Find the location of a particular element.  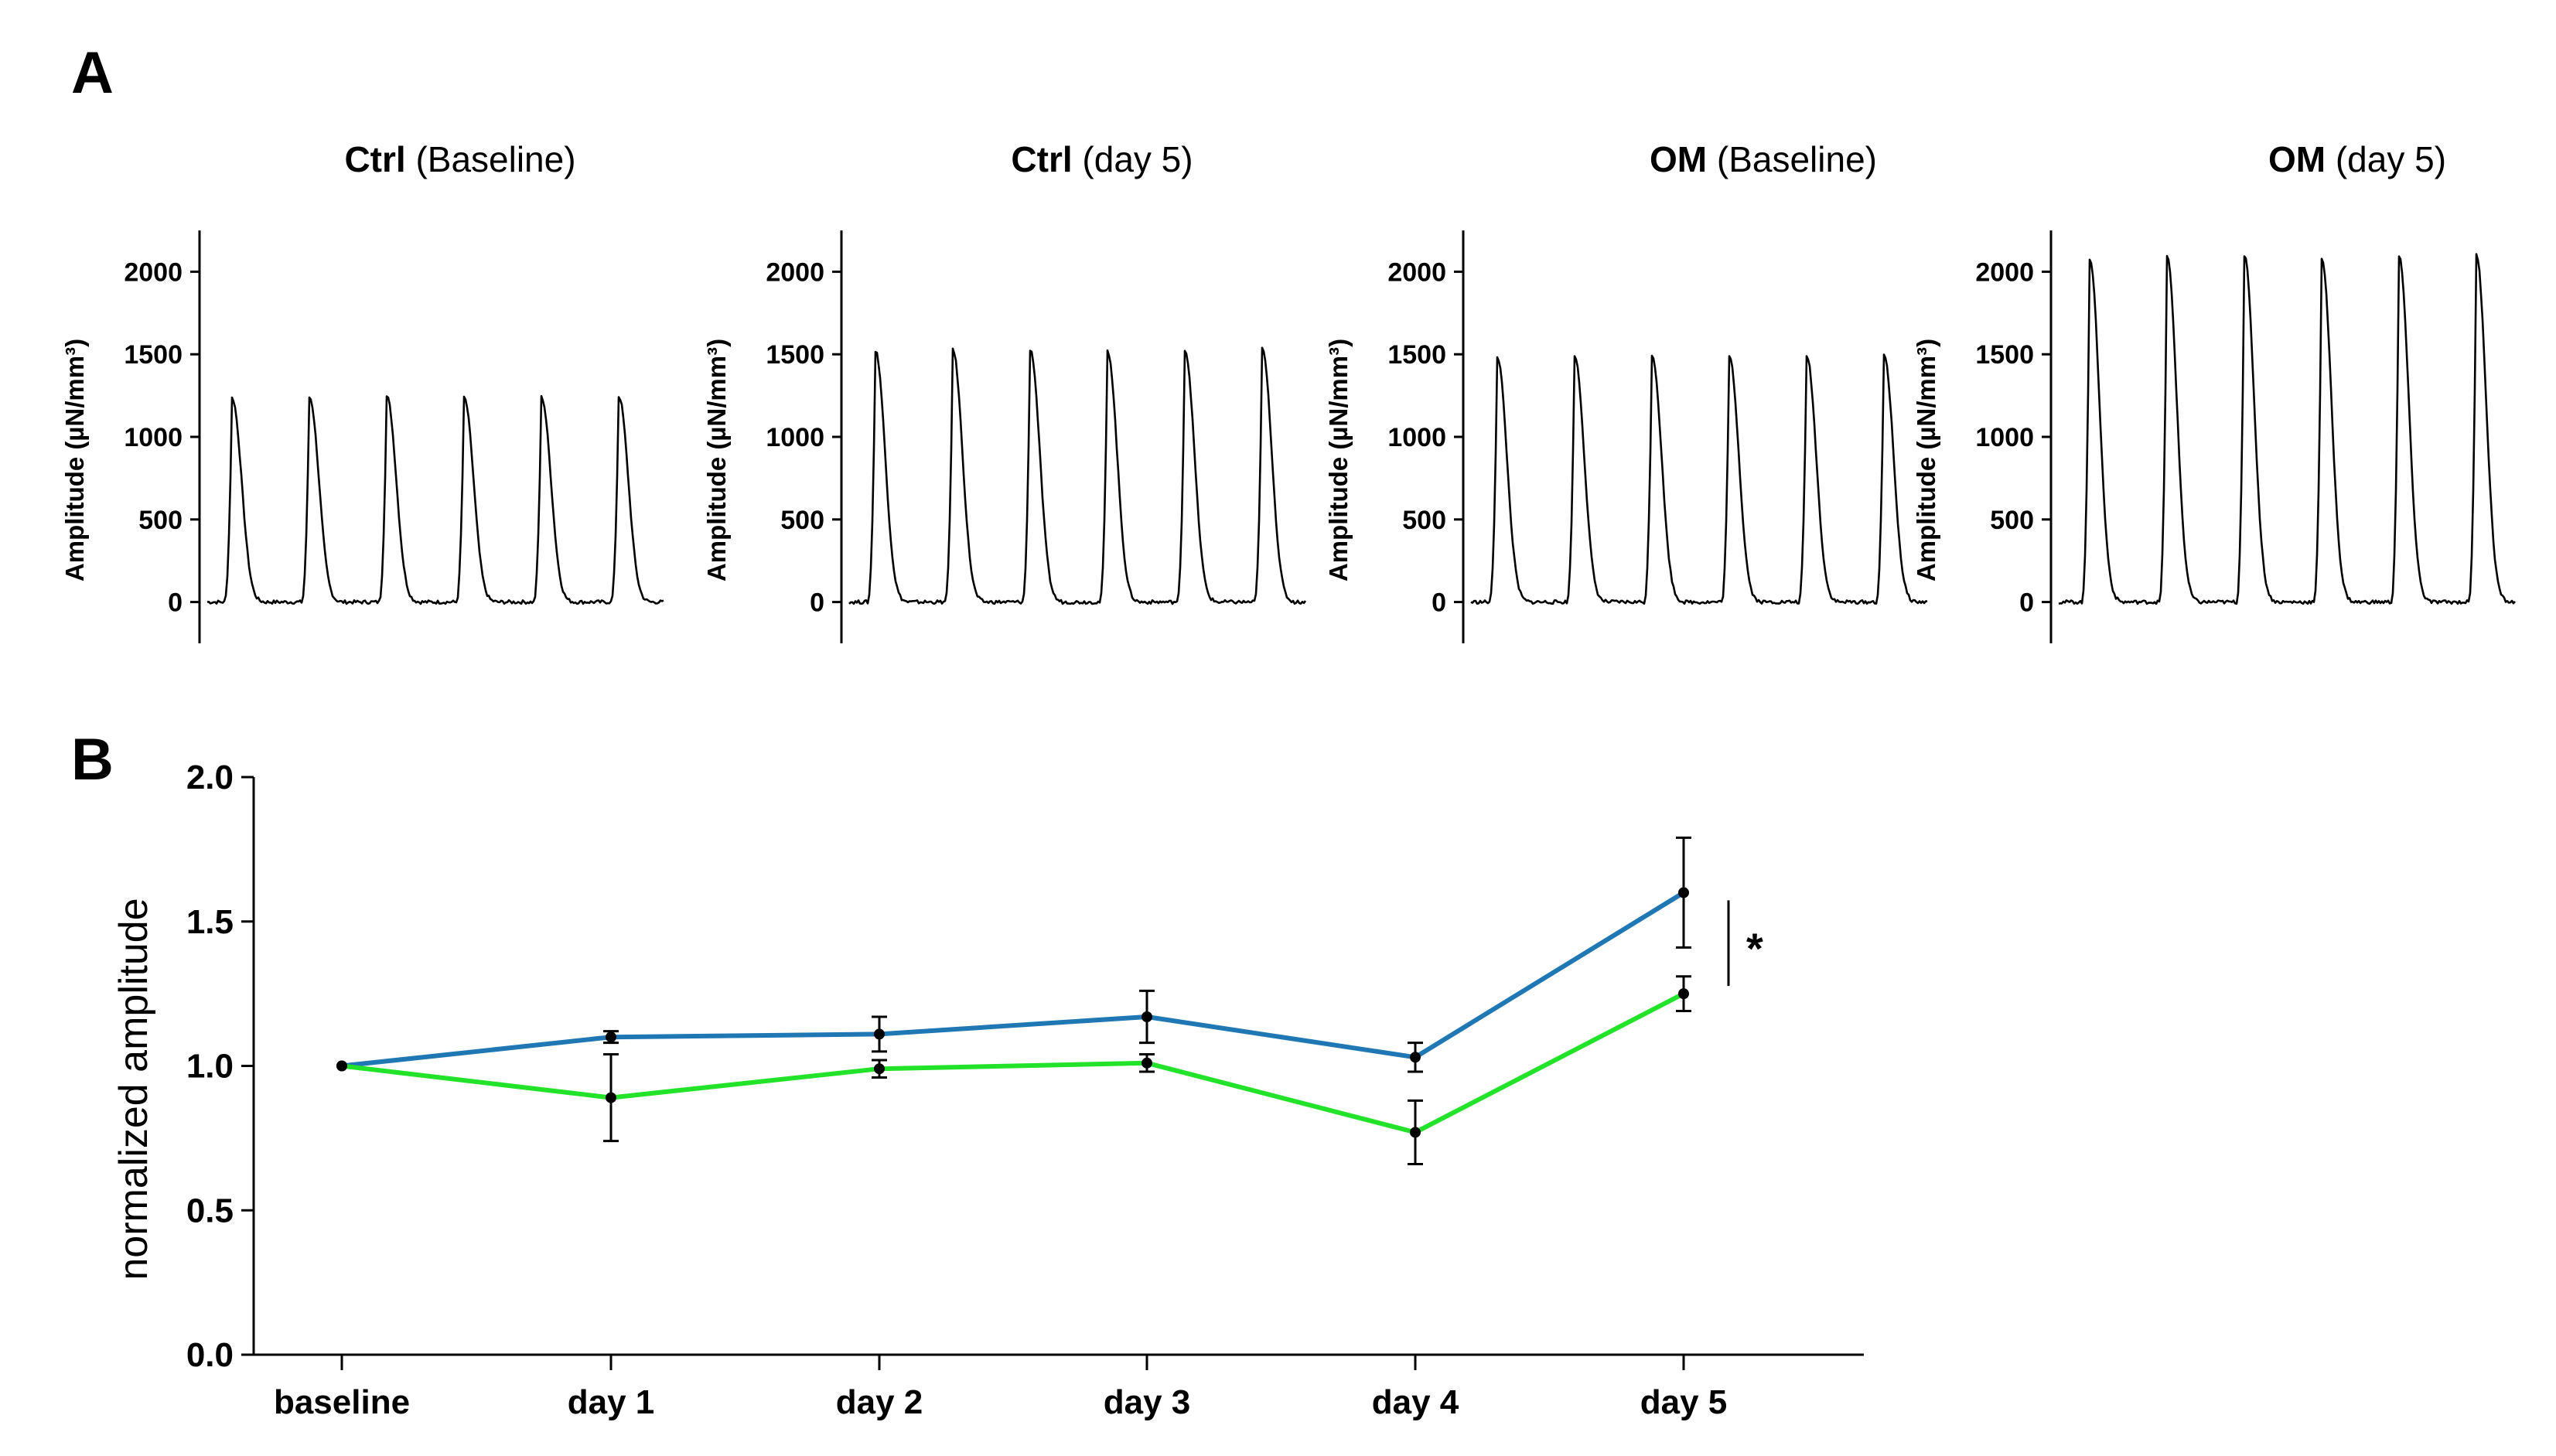

trace-title-2: Ctrl (day 5) is located at coordinates (1102, 159).